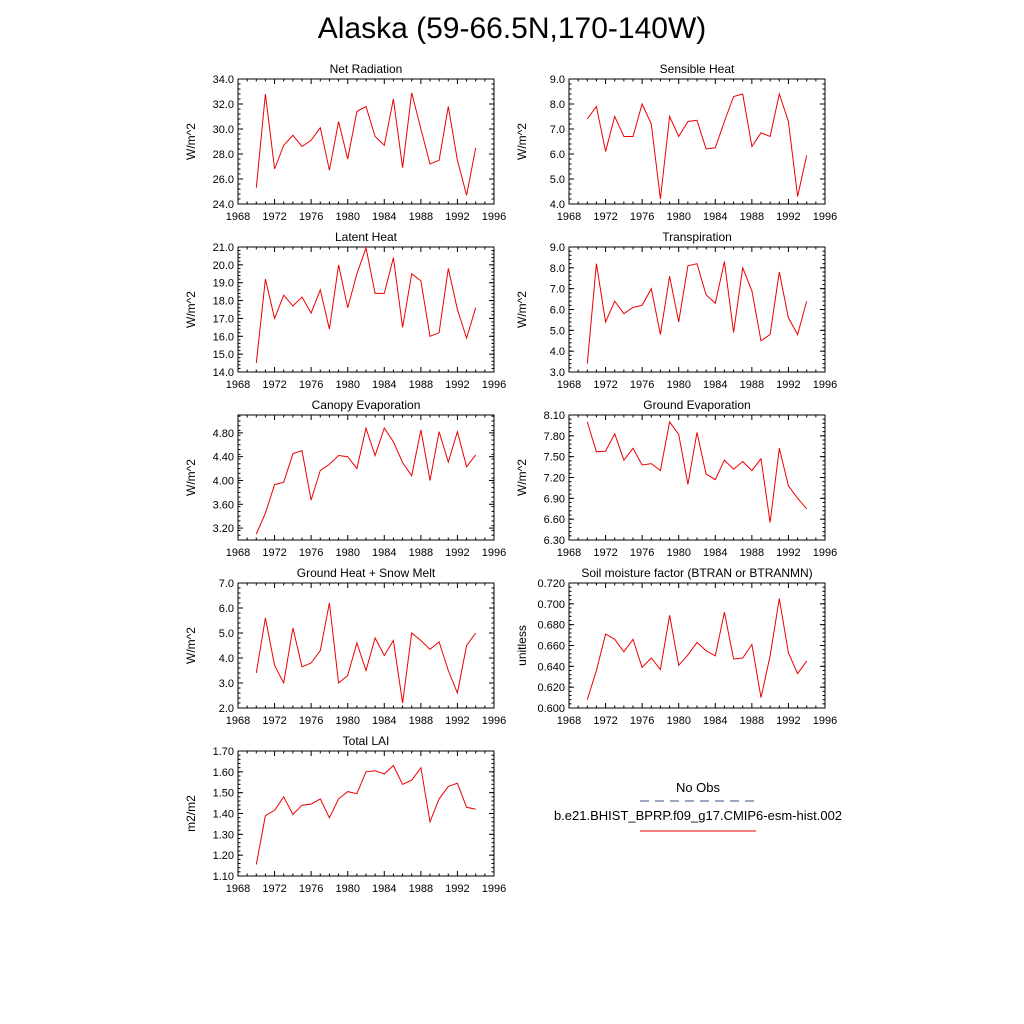  What do you see at coordinates (223, 835) in the screenshot?
I see `y-tick-label: 1.30` at bounding box center [223, 835].